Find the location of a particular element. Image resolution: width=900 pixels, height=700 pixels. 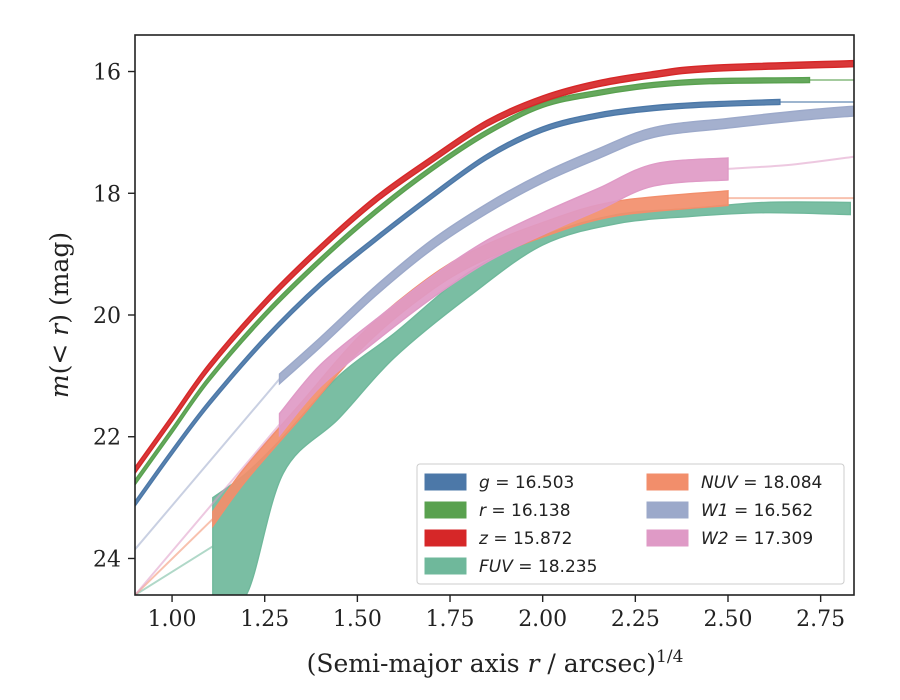

y-axis-label: m(< r) (mag) is located at coordinates (59, 315).